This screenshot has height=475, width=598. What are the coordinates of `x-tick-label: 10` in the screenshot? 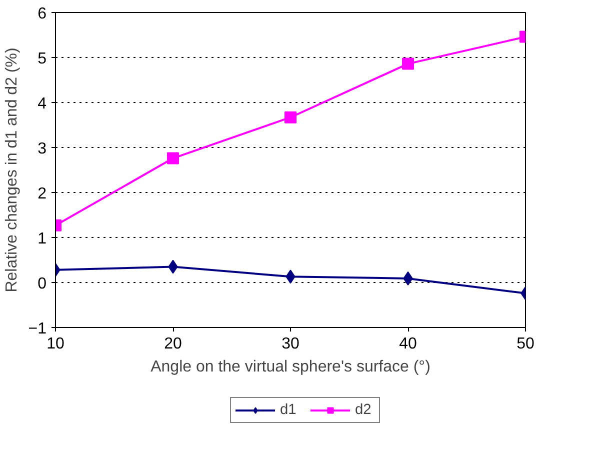 It's located at (55, 344).